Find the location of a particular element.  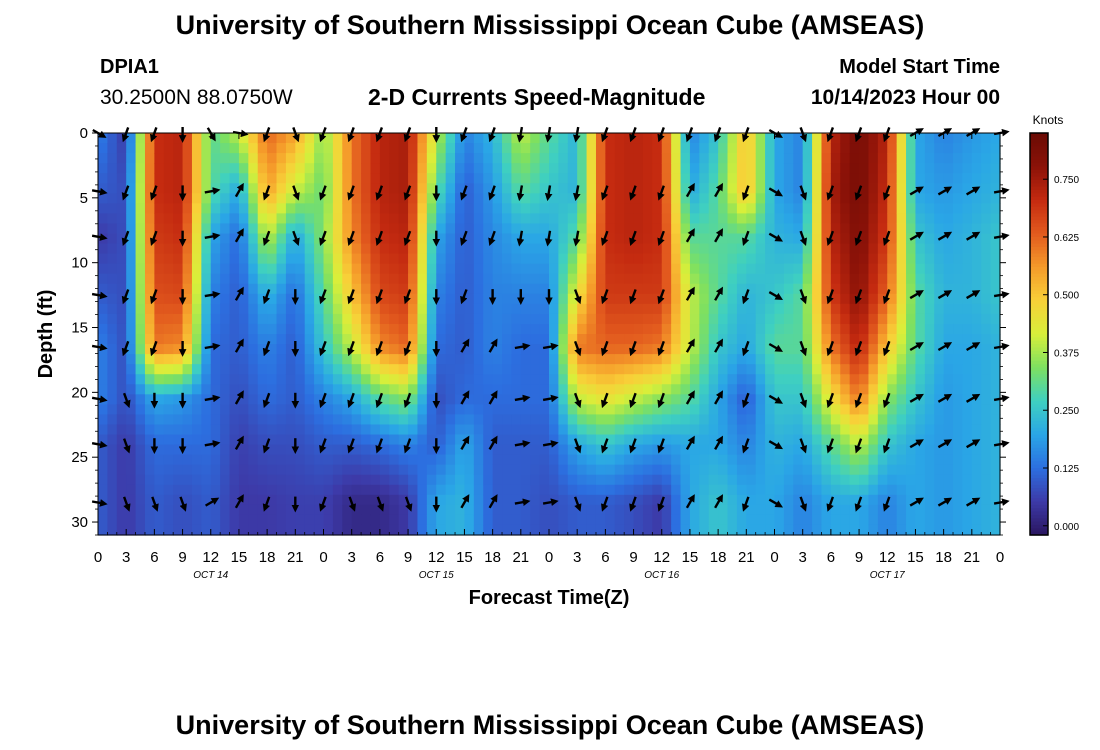

colorbar-tick-label: 0.750 is located at coordinates (1066, 180).